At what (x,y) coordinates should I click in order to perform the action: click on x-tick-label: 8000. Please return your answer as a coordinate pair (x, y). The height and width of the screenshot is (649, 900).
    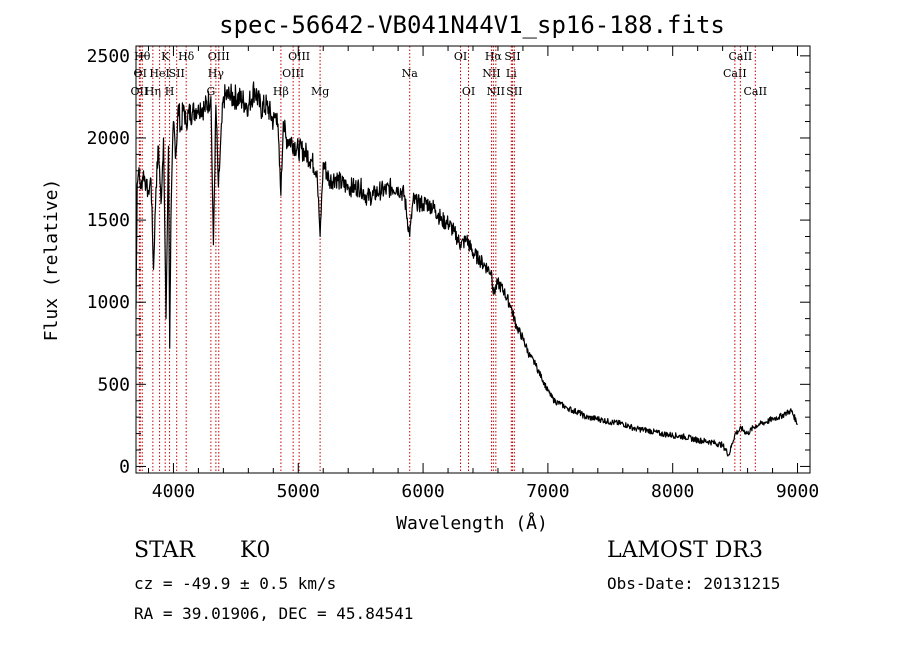
    Looking at the image, I should click on (672, 491).